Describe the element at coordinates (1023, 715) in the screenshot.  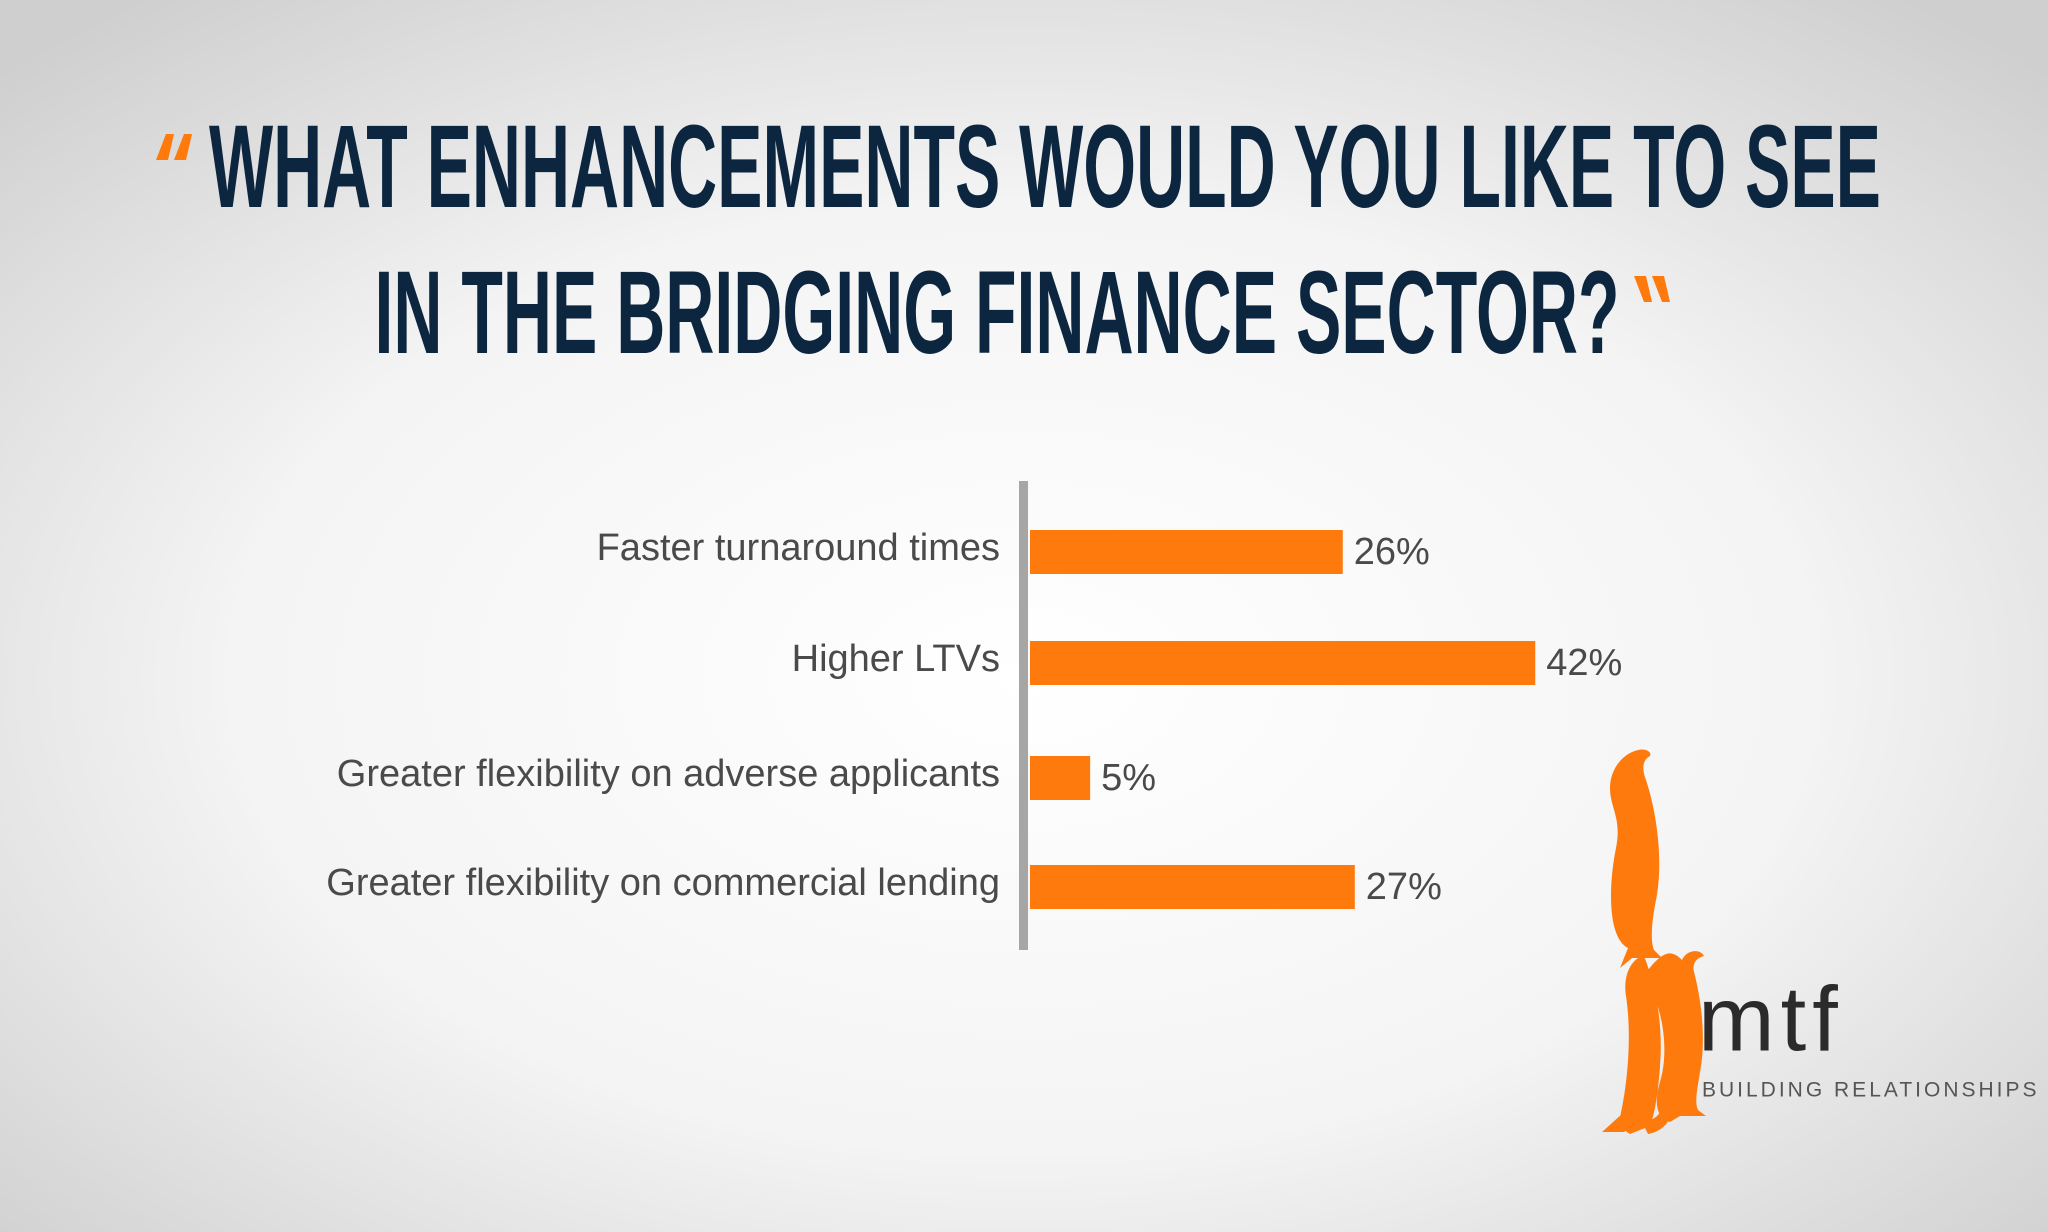
I see `axis-line` at that location.